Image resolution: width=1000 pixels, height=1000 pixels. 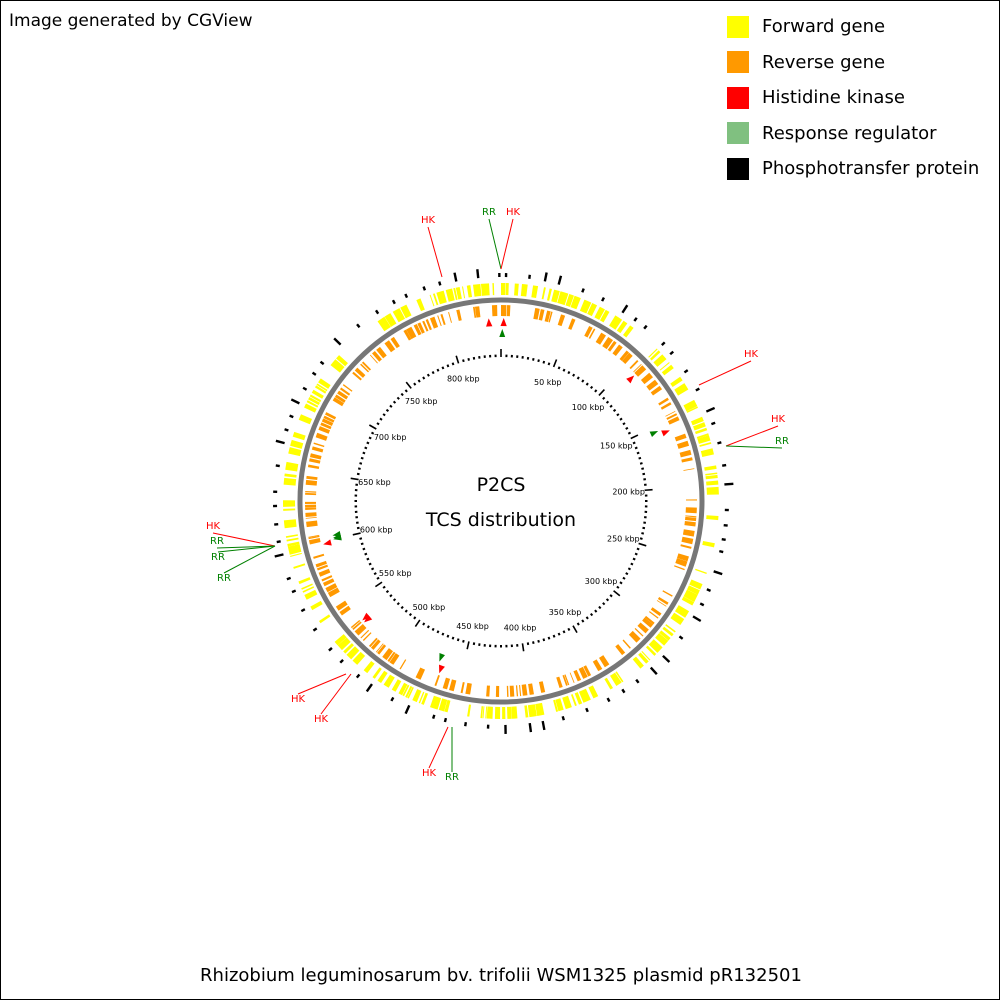 I want to click on ruler-tick-label: 750 kbp, so click(x=421, y=401).